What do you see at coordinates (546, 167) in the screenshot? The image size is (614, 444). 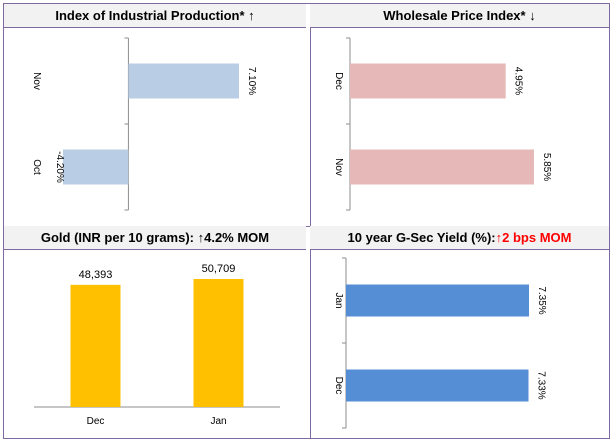 I see `wpi-data-label-nov: 5.85%` at bounding box center [546, 167].